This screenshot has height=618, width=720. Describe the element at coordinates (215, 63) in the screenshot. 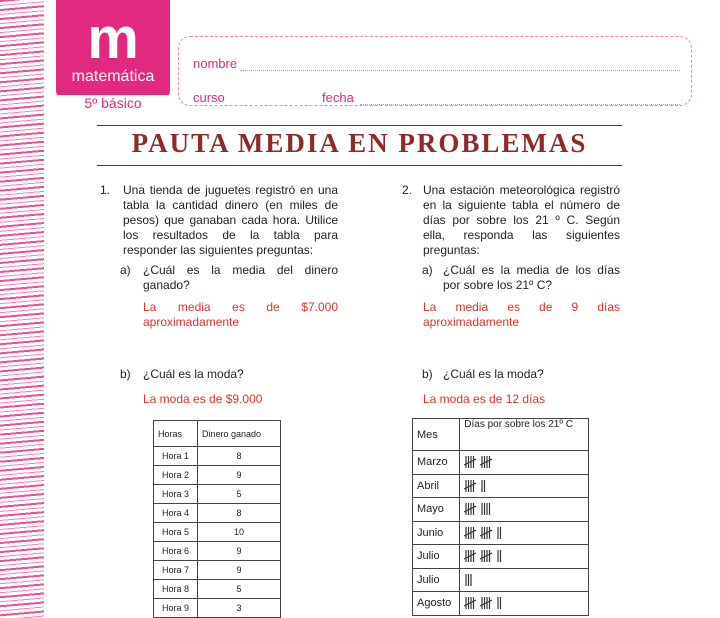

I see `field-label: nombre` at that location.